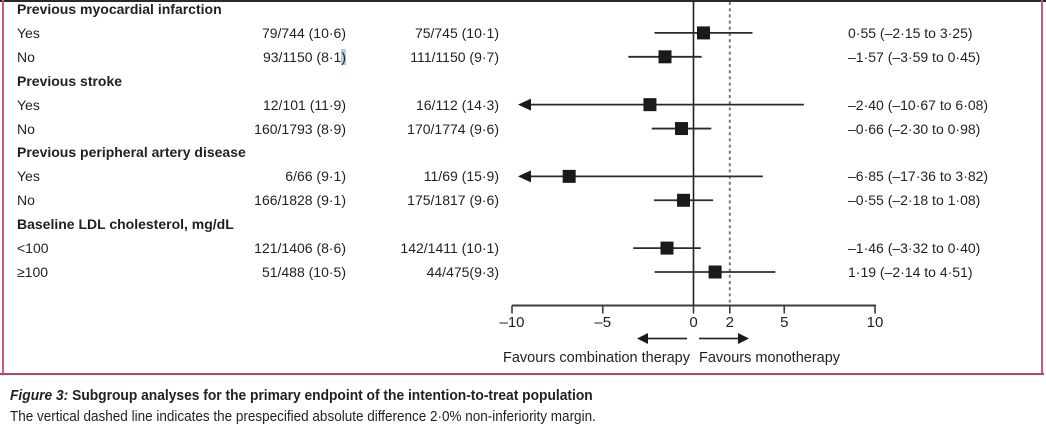  I want to click on group-header: Previous myocardial infarction, so click(119, 9).